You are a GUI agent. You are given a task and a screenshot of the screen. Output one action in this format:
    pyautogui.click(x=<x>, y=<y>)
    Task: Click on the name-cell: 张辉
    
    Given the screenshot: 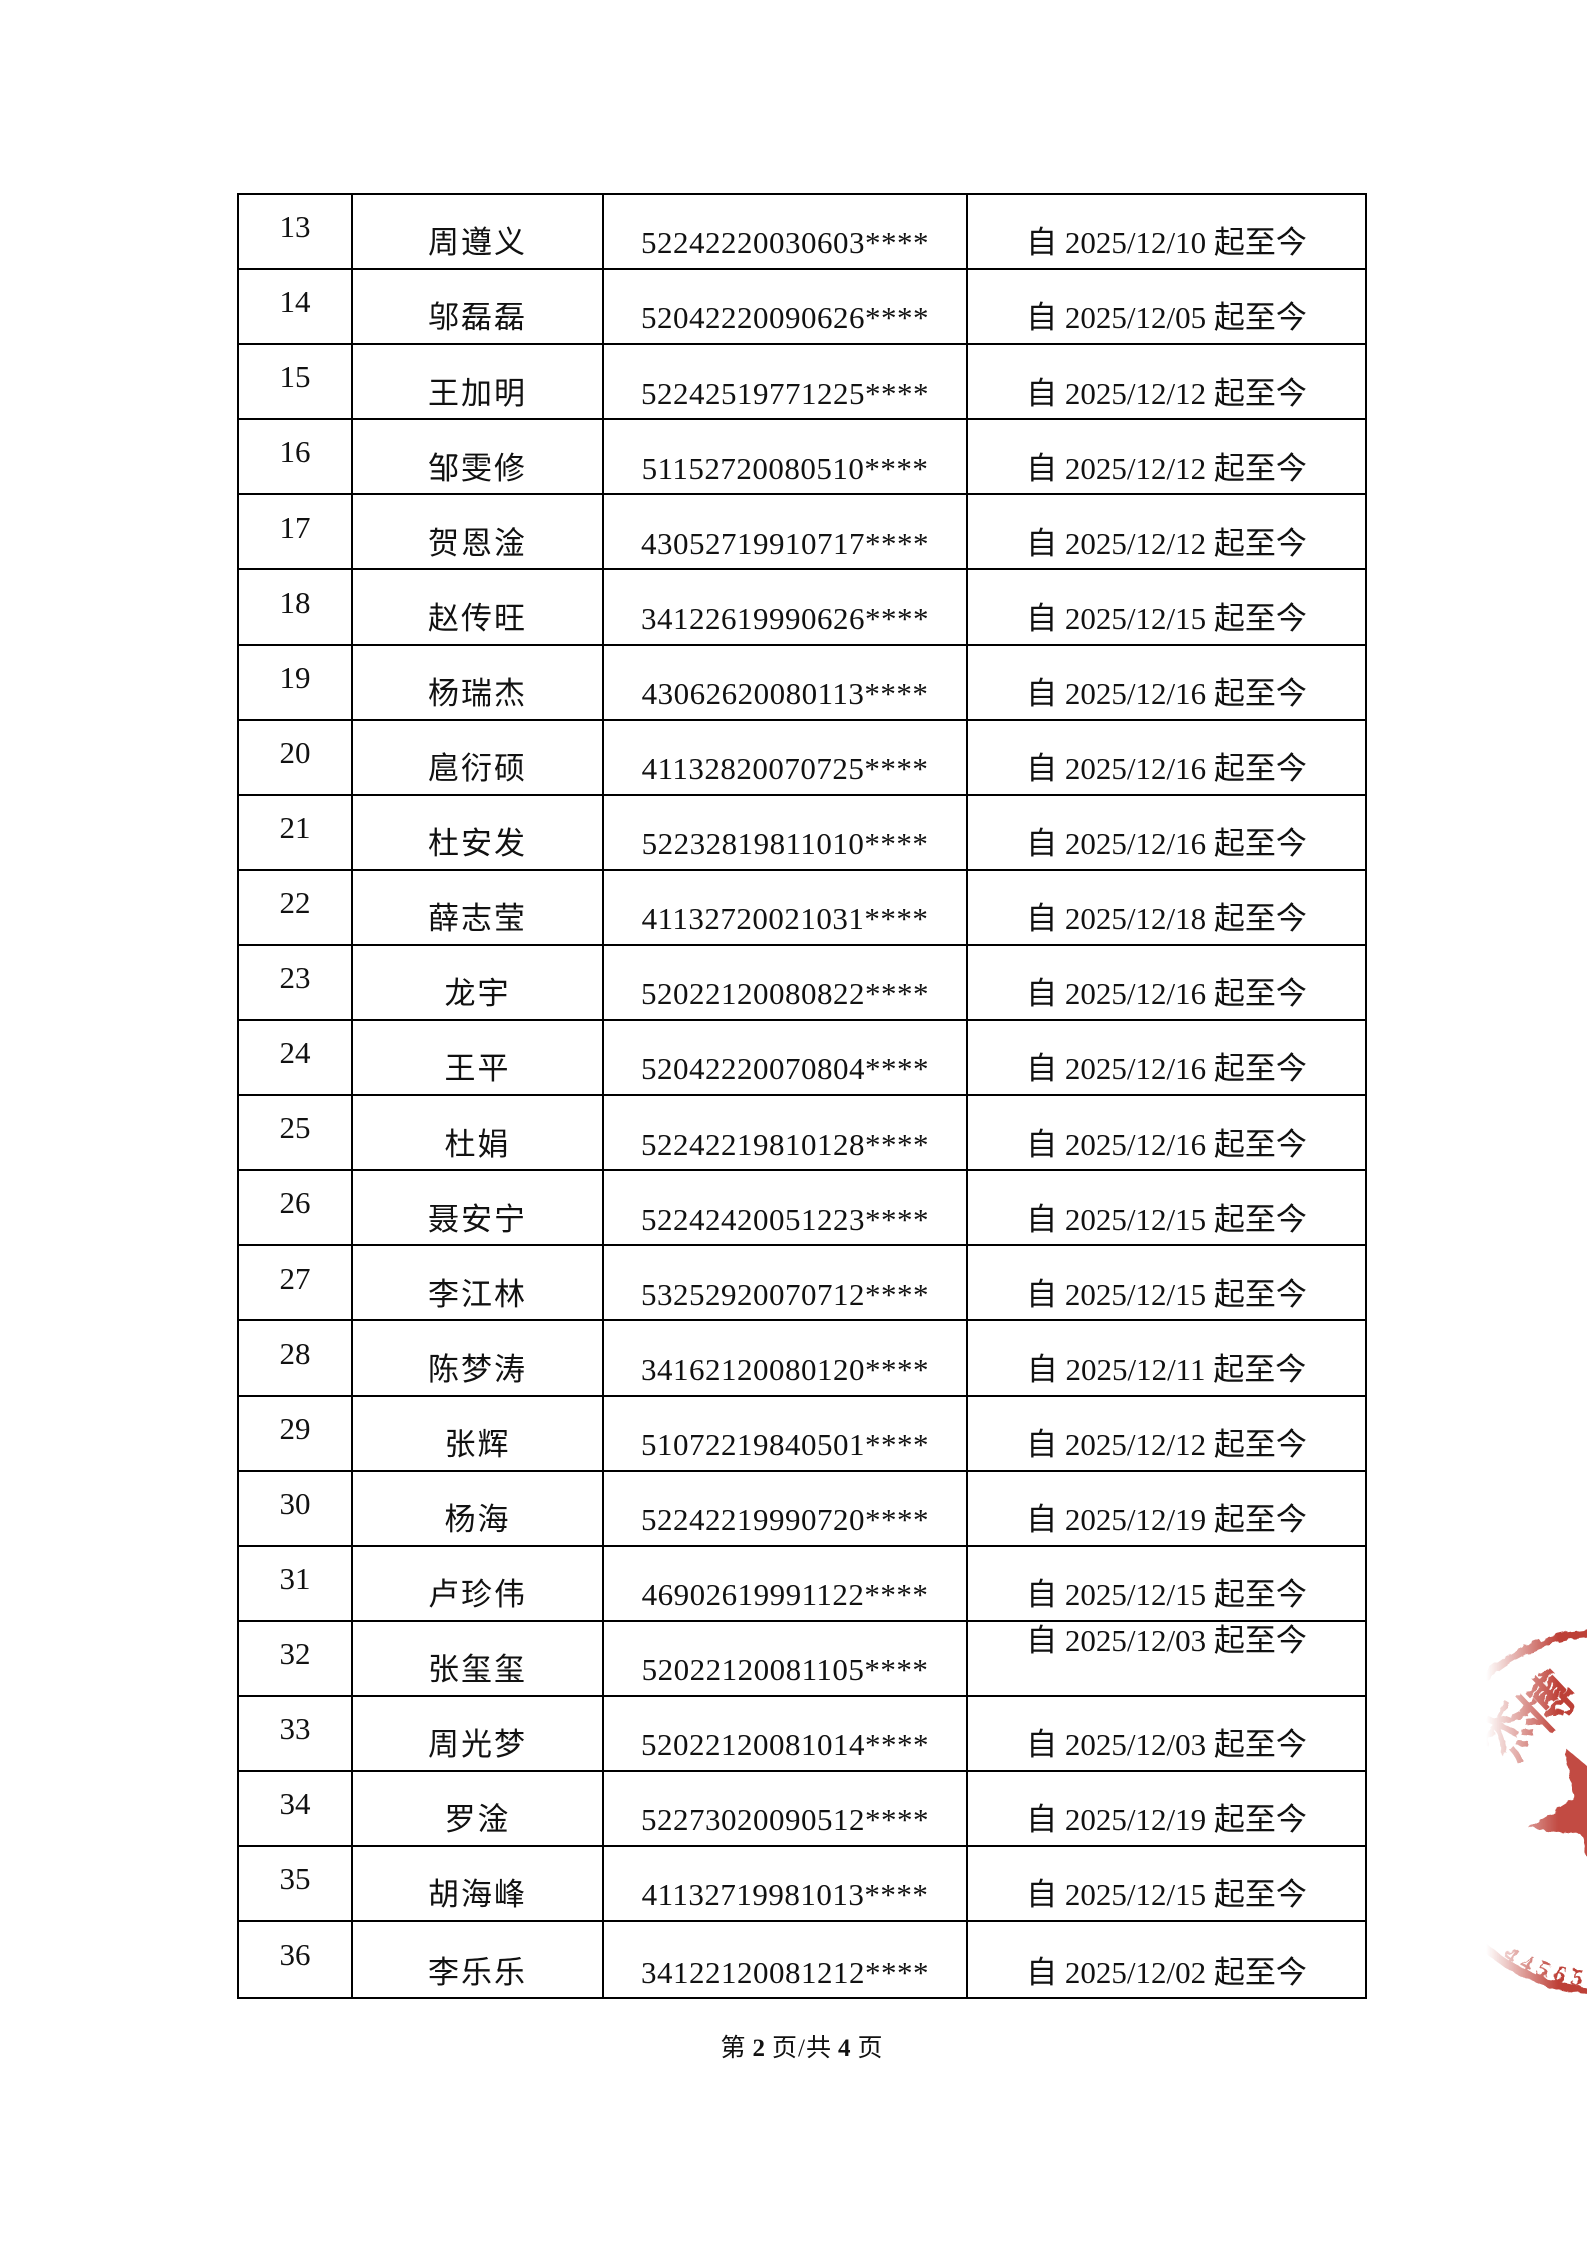 What is the action you would take?
    pyautogui.click(x=478, y=1434)
    